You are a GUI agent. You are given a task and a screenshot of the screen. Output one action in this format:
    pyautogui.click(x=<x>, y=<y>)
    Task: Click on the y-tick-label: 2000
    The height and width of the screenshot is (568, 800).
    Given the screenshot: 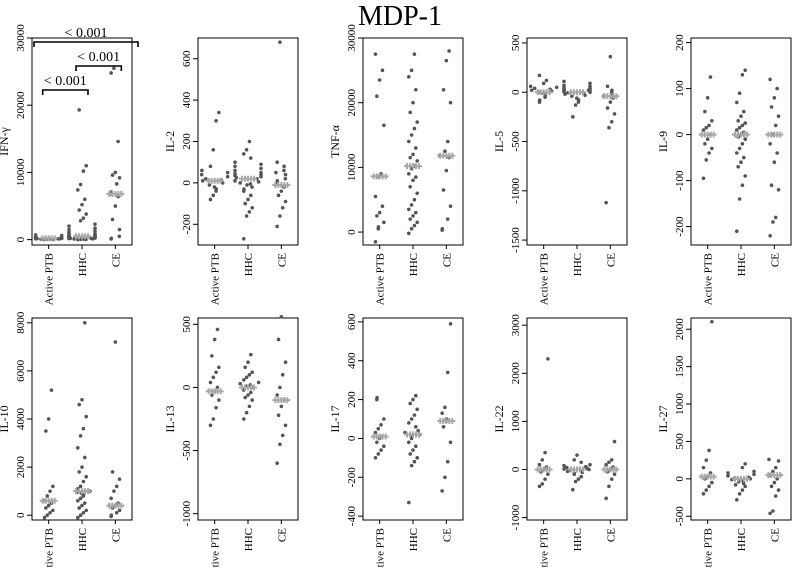 What is the action you would take?
    pyautogui.click(x=516, y=373)
    